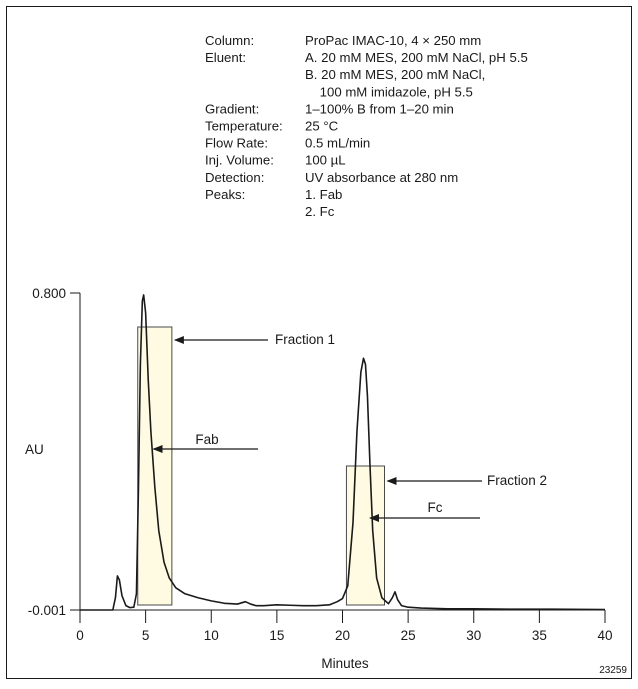  Describe the element at coordinates (34, 449) in the screenshot. I see `y-axis-label: AU` at that location.